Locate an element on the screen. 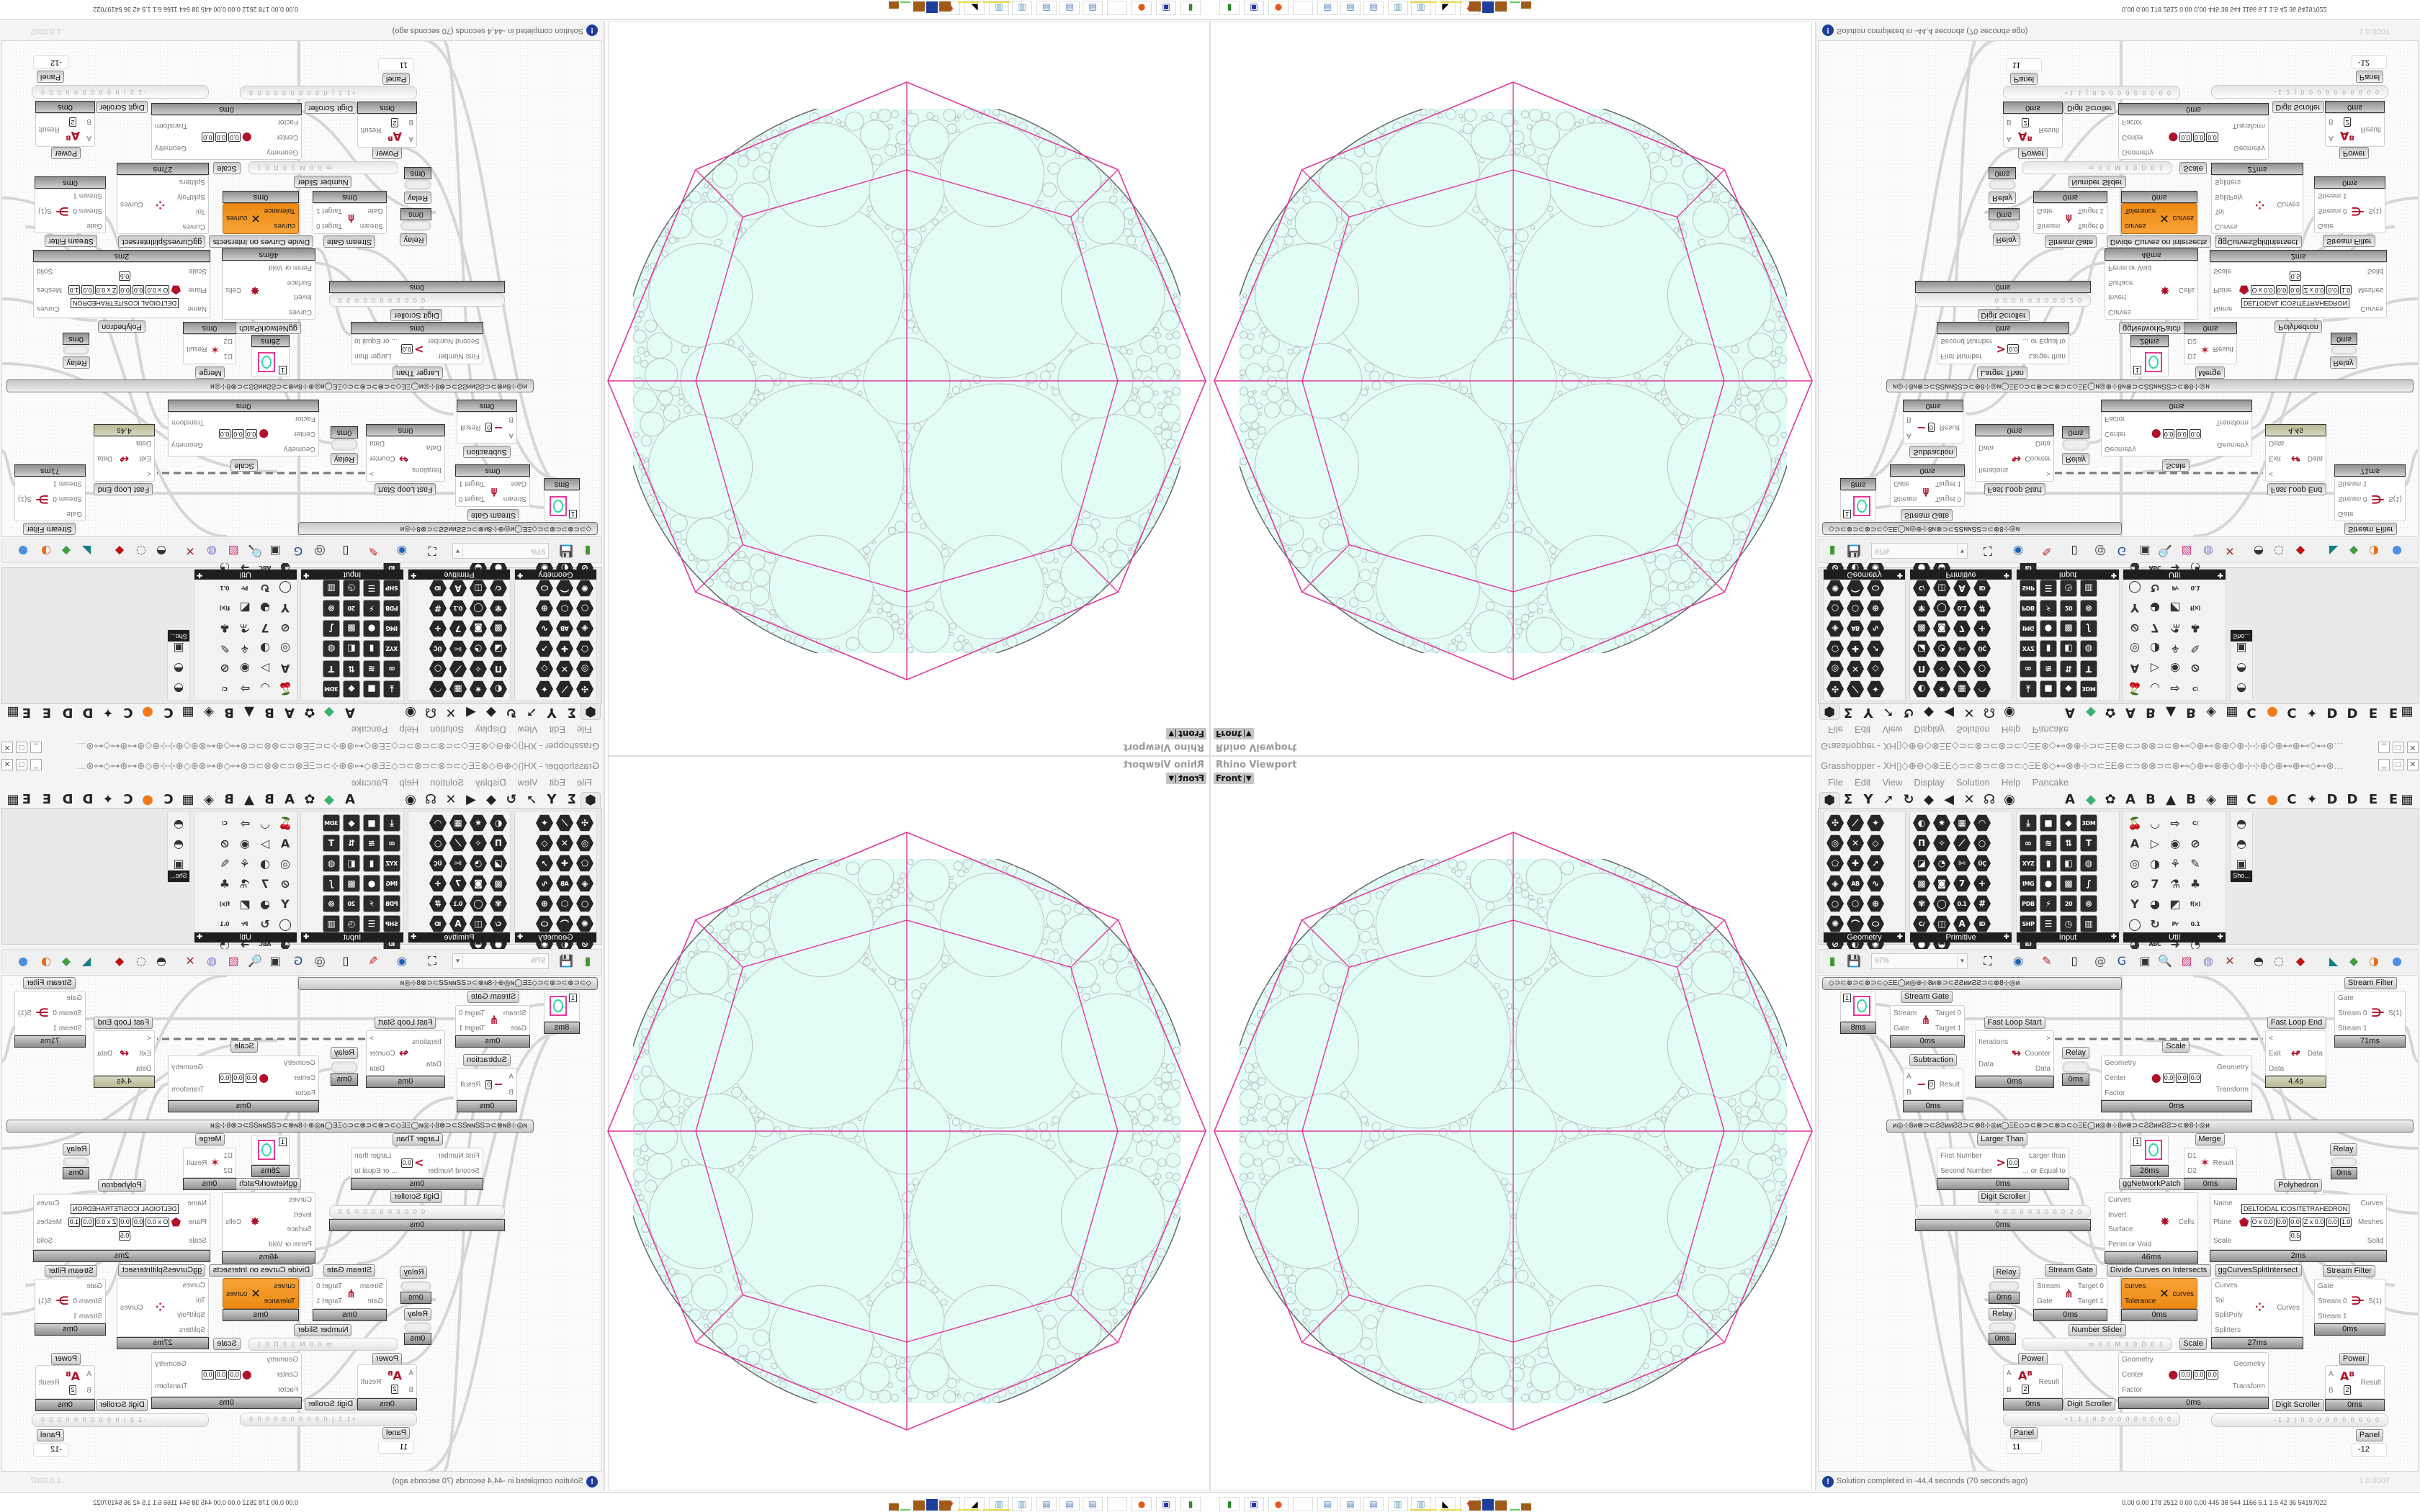 This screenshot has width=2420, height=1512. component-icon: IMG is located at coordinates (2028, 883).